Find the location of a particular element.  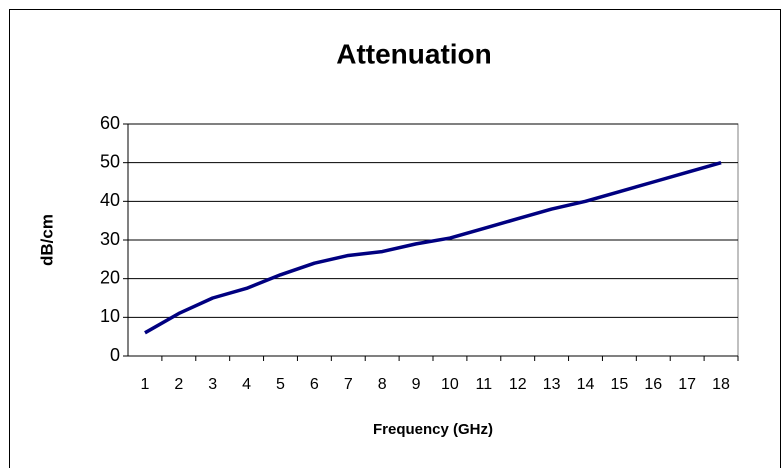

y-tick-label: 40 is located at coordinates (110, 200).